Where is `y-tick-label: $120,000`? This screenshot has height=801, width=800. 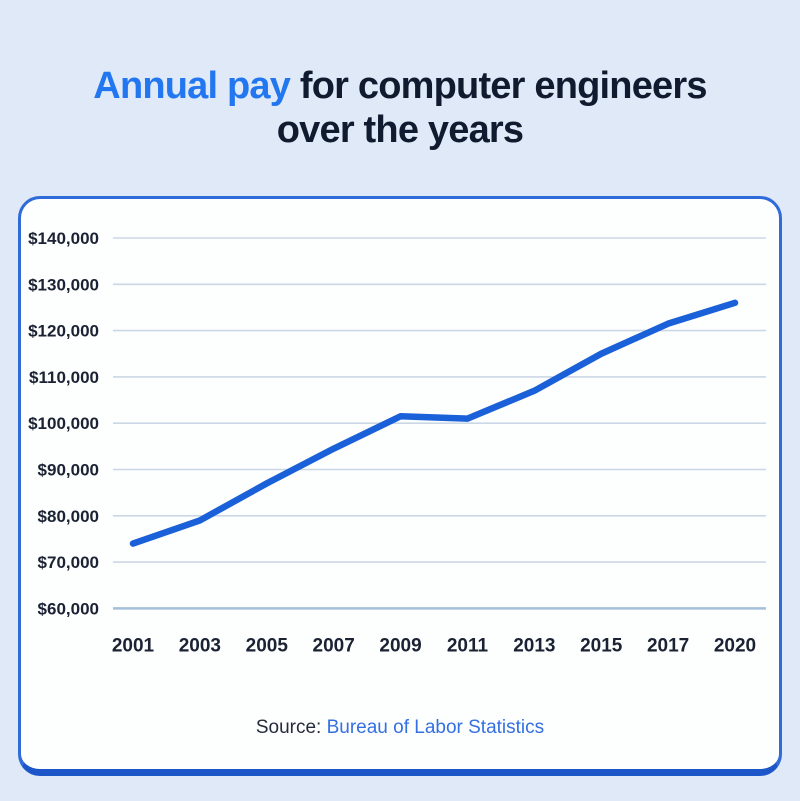 y-tick-label: $120,000 is located at coordinates (63, 331).